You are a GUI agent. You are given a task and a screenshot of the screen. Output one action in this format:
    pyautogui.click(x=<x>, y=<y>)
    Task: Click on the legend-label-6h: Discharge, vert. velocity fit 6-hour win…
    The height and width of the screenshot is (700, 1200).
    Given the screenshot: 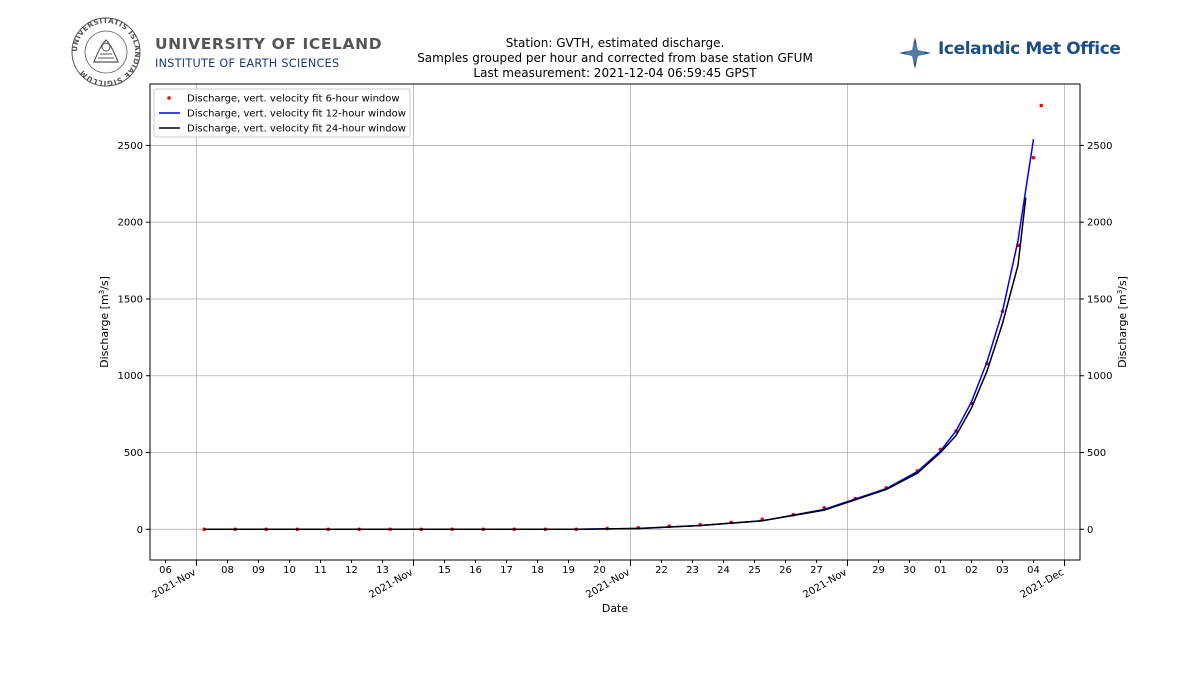 What is the action you would take?
    pyautogui.click(x=293, y=99)
    